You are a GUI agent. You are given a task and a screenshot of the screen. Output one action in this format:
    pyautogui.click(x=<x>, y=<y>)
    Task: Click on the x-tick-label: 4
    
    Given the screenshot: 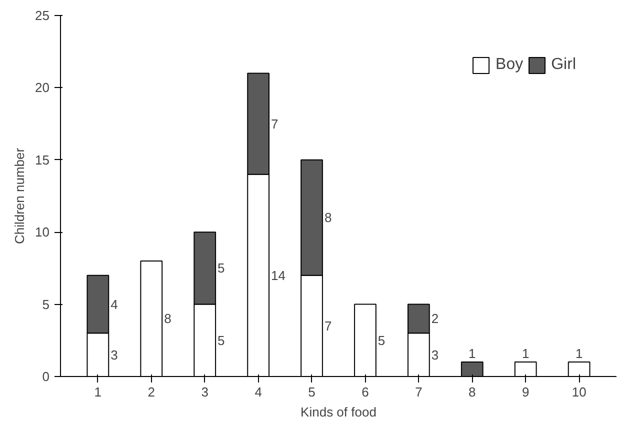 What is the action you would take?
    pyautogui.click(x=258, y=392)
    